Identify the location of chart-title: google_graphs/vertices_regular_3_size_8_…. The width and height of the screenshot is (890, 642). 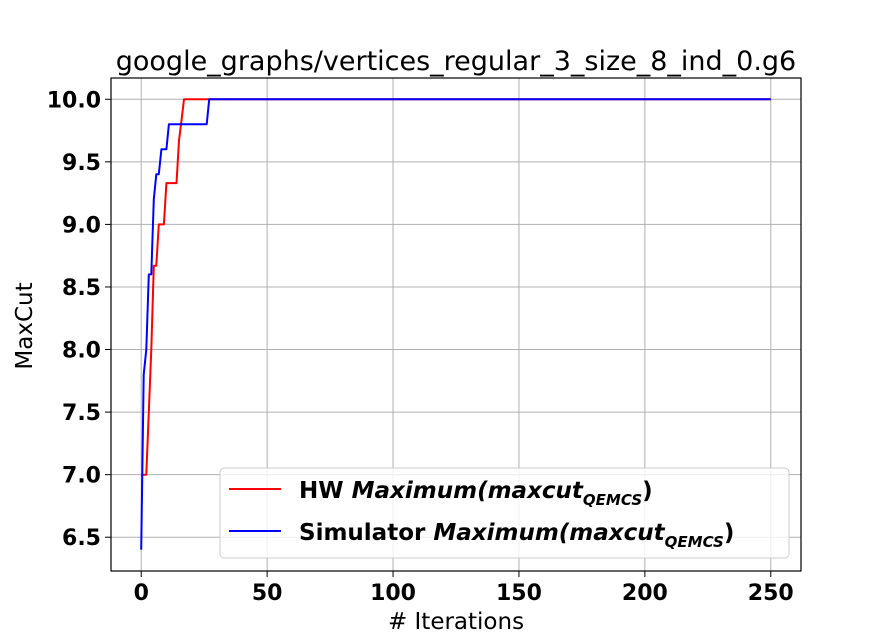
(456, 61).